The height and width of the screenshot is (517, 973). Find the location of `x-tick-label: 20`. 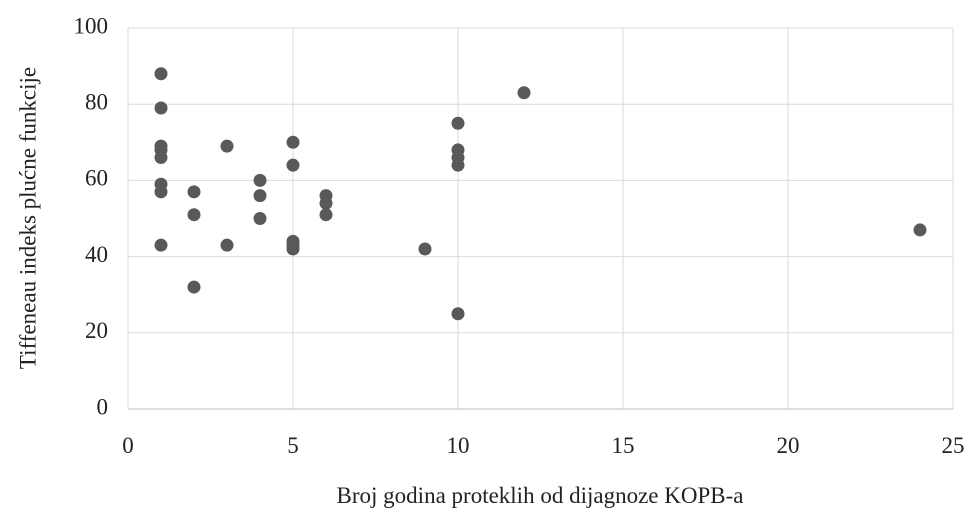

x-tick-label: 20 is located at coordinates (788, 445).